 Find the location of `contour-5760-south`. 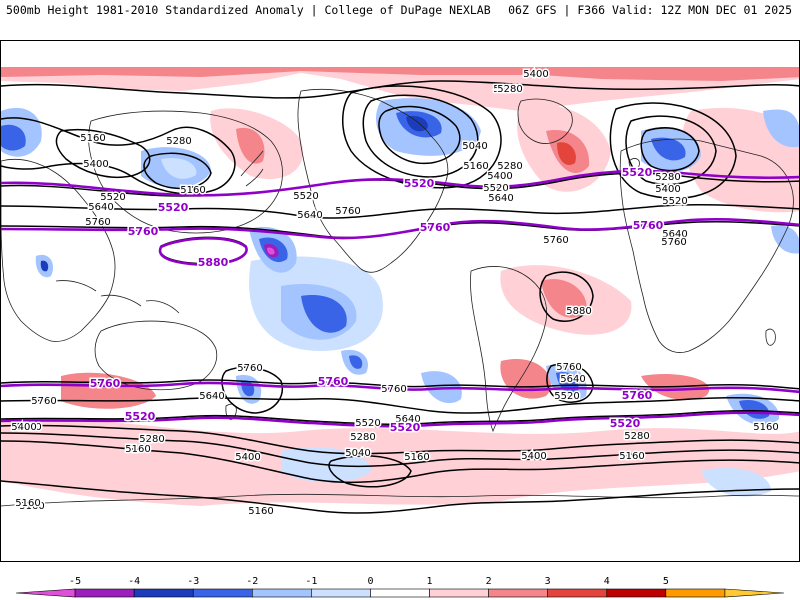

contour-5760-south is located at coordinates (400, 384).